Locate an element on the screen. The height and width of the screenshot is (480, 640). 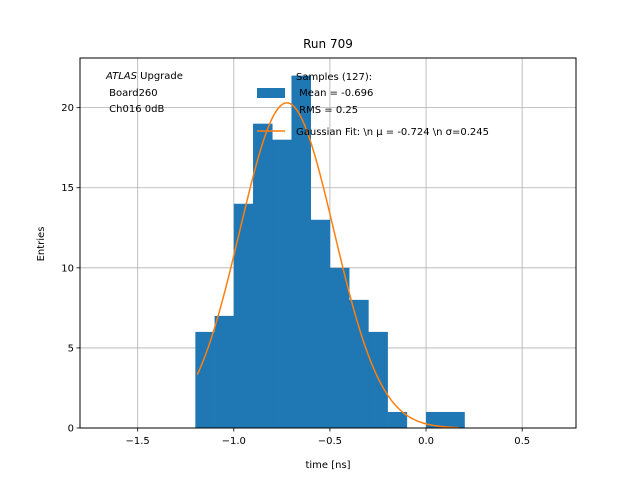
atlas-annotation: ATLAS Upgrade Board260 Ch016 0dB is located at coordinates (144, 93).